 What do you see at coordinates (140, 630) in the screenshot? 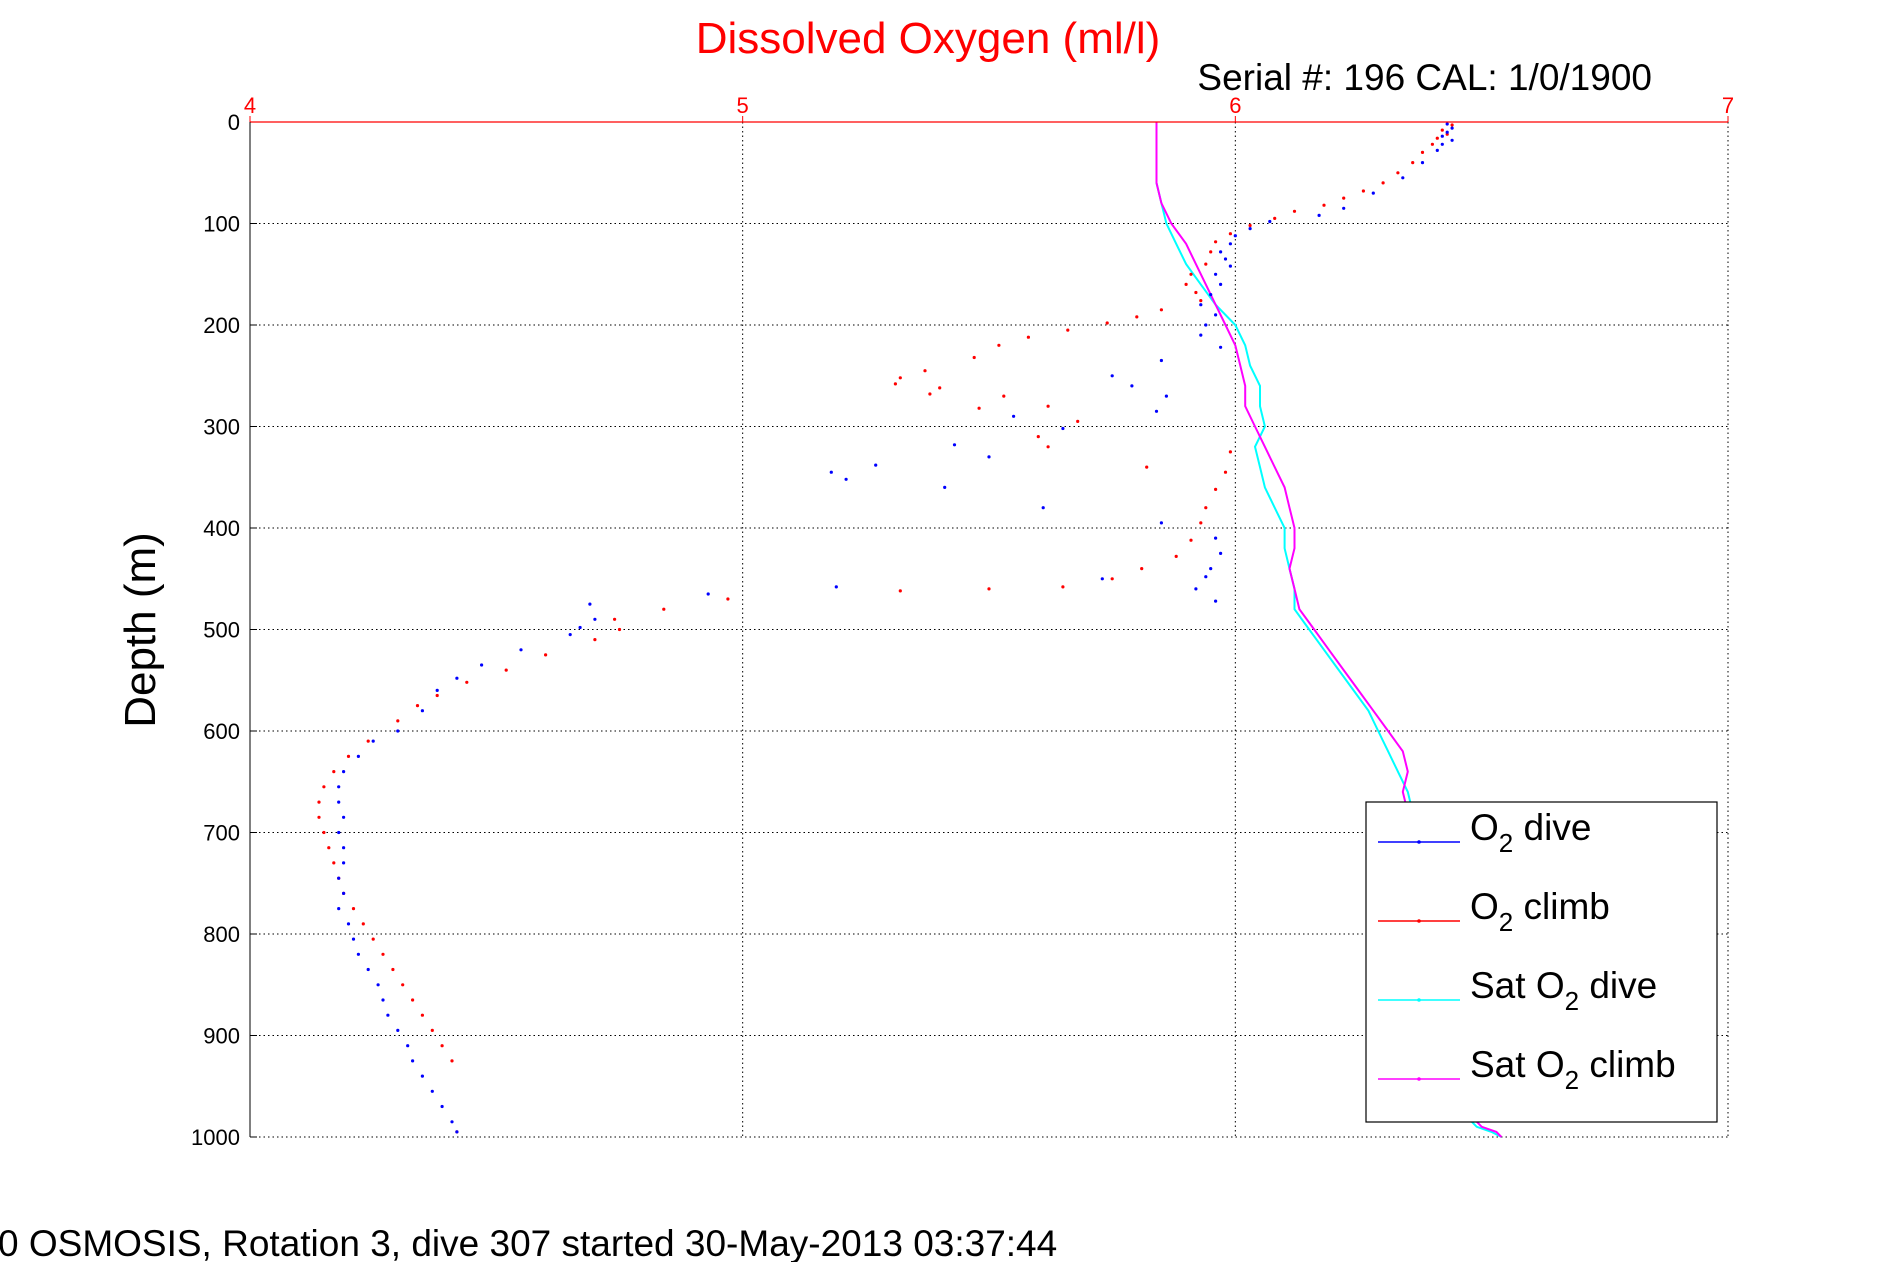
I see `y-axis-label: Depth (m)` at bounding box center [140, 630].